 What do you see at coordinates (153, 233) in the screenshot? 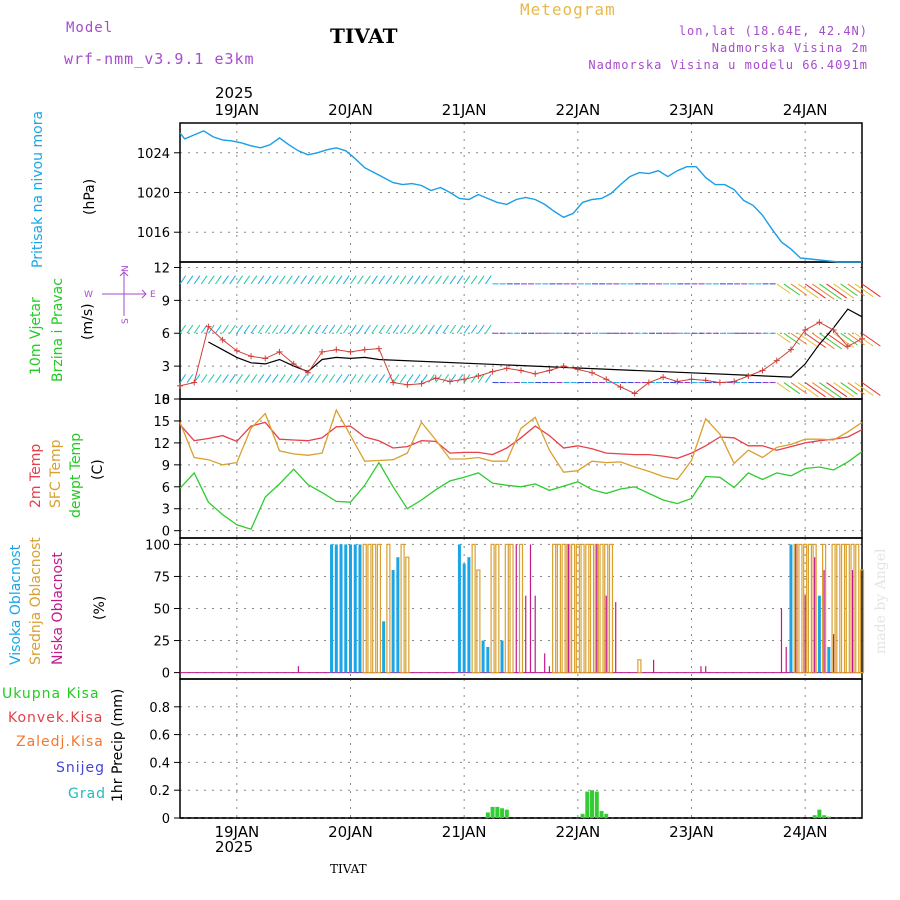
I see `y-tick-label: 1016` at bounding box center [153, 233].